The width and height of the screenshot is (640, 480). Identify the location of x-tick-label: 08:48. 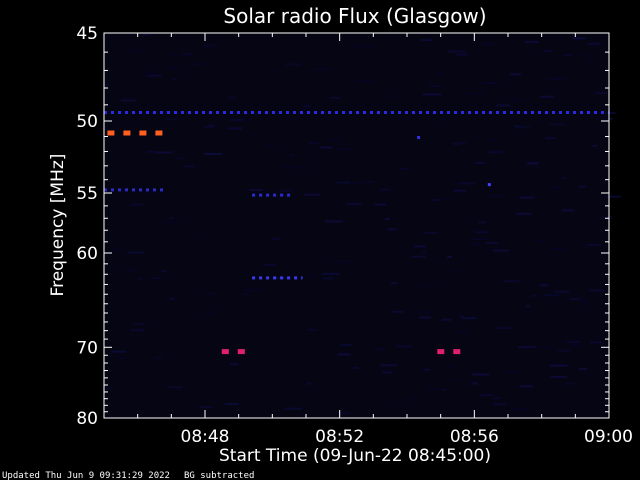
(205, 437).